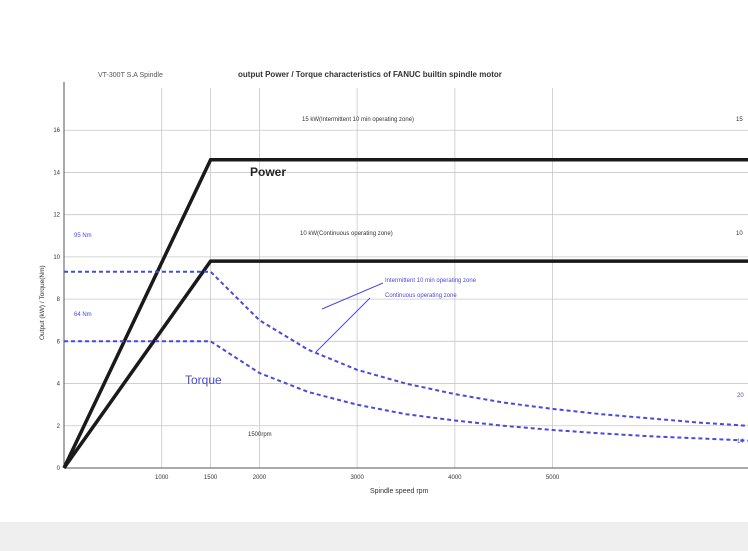 The width and height of the screenshot is (748, 551). I want to click on torque-top-value: 95 Nm, so click(83, 236).